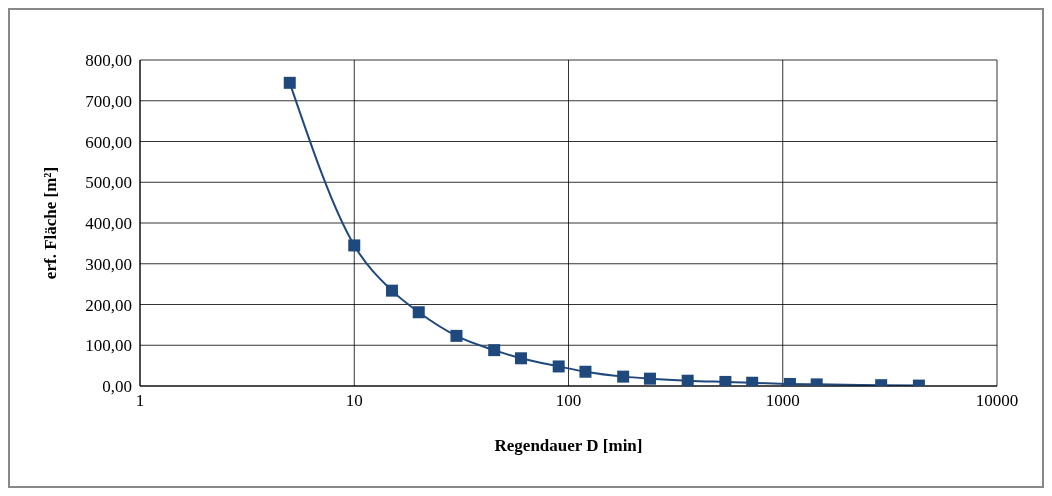  What do you see at coordinates (140, 401) in the screenshot?
I see `x-tick-label: 1` at bounding box center [140, 401].